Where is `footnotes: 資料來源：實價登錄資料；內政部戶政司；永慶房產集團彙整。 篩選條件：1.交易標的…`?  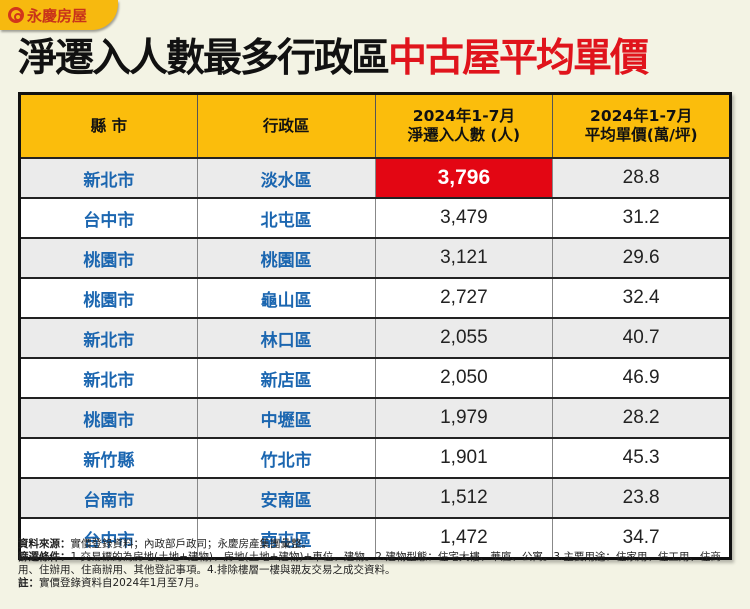 footnotes: 資料來源：實價登錄資料；內政部戶政司；永慶房產集團彙整。 篩選條件：1.交易標的… is located at coordinates (378, 564).